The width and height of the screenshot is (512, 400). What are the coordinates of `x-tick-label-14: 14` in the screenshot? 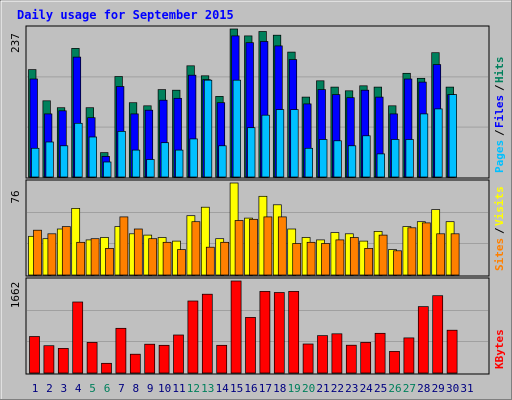 It's located at (223, 388).